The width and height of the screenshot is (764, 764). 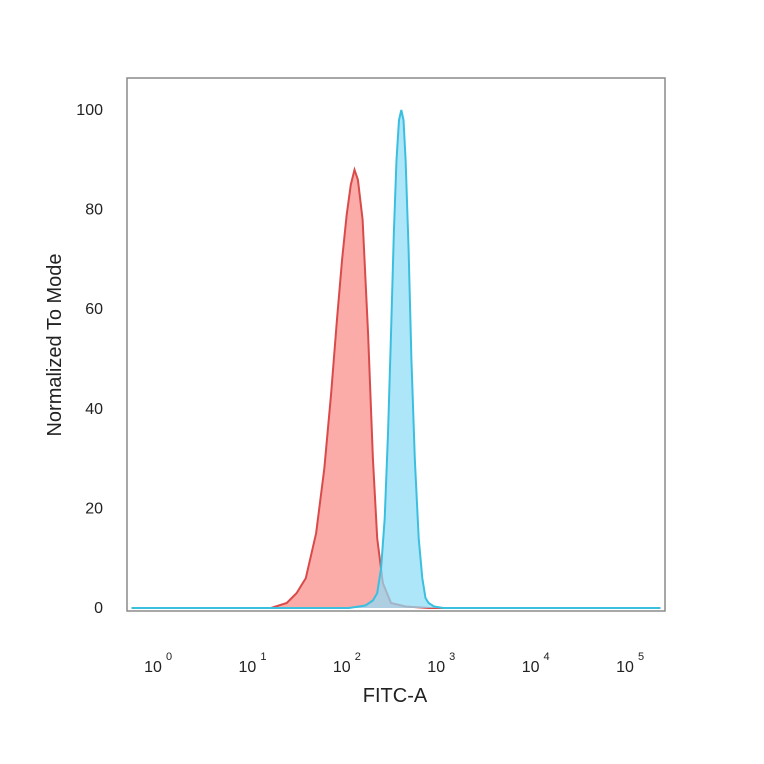 I want to click on y-tick-label-5: 100, so click(x=89, y=110).